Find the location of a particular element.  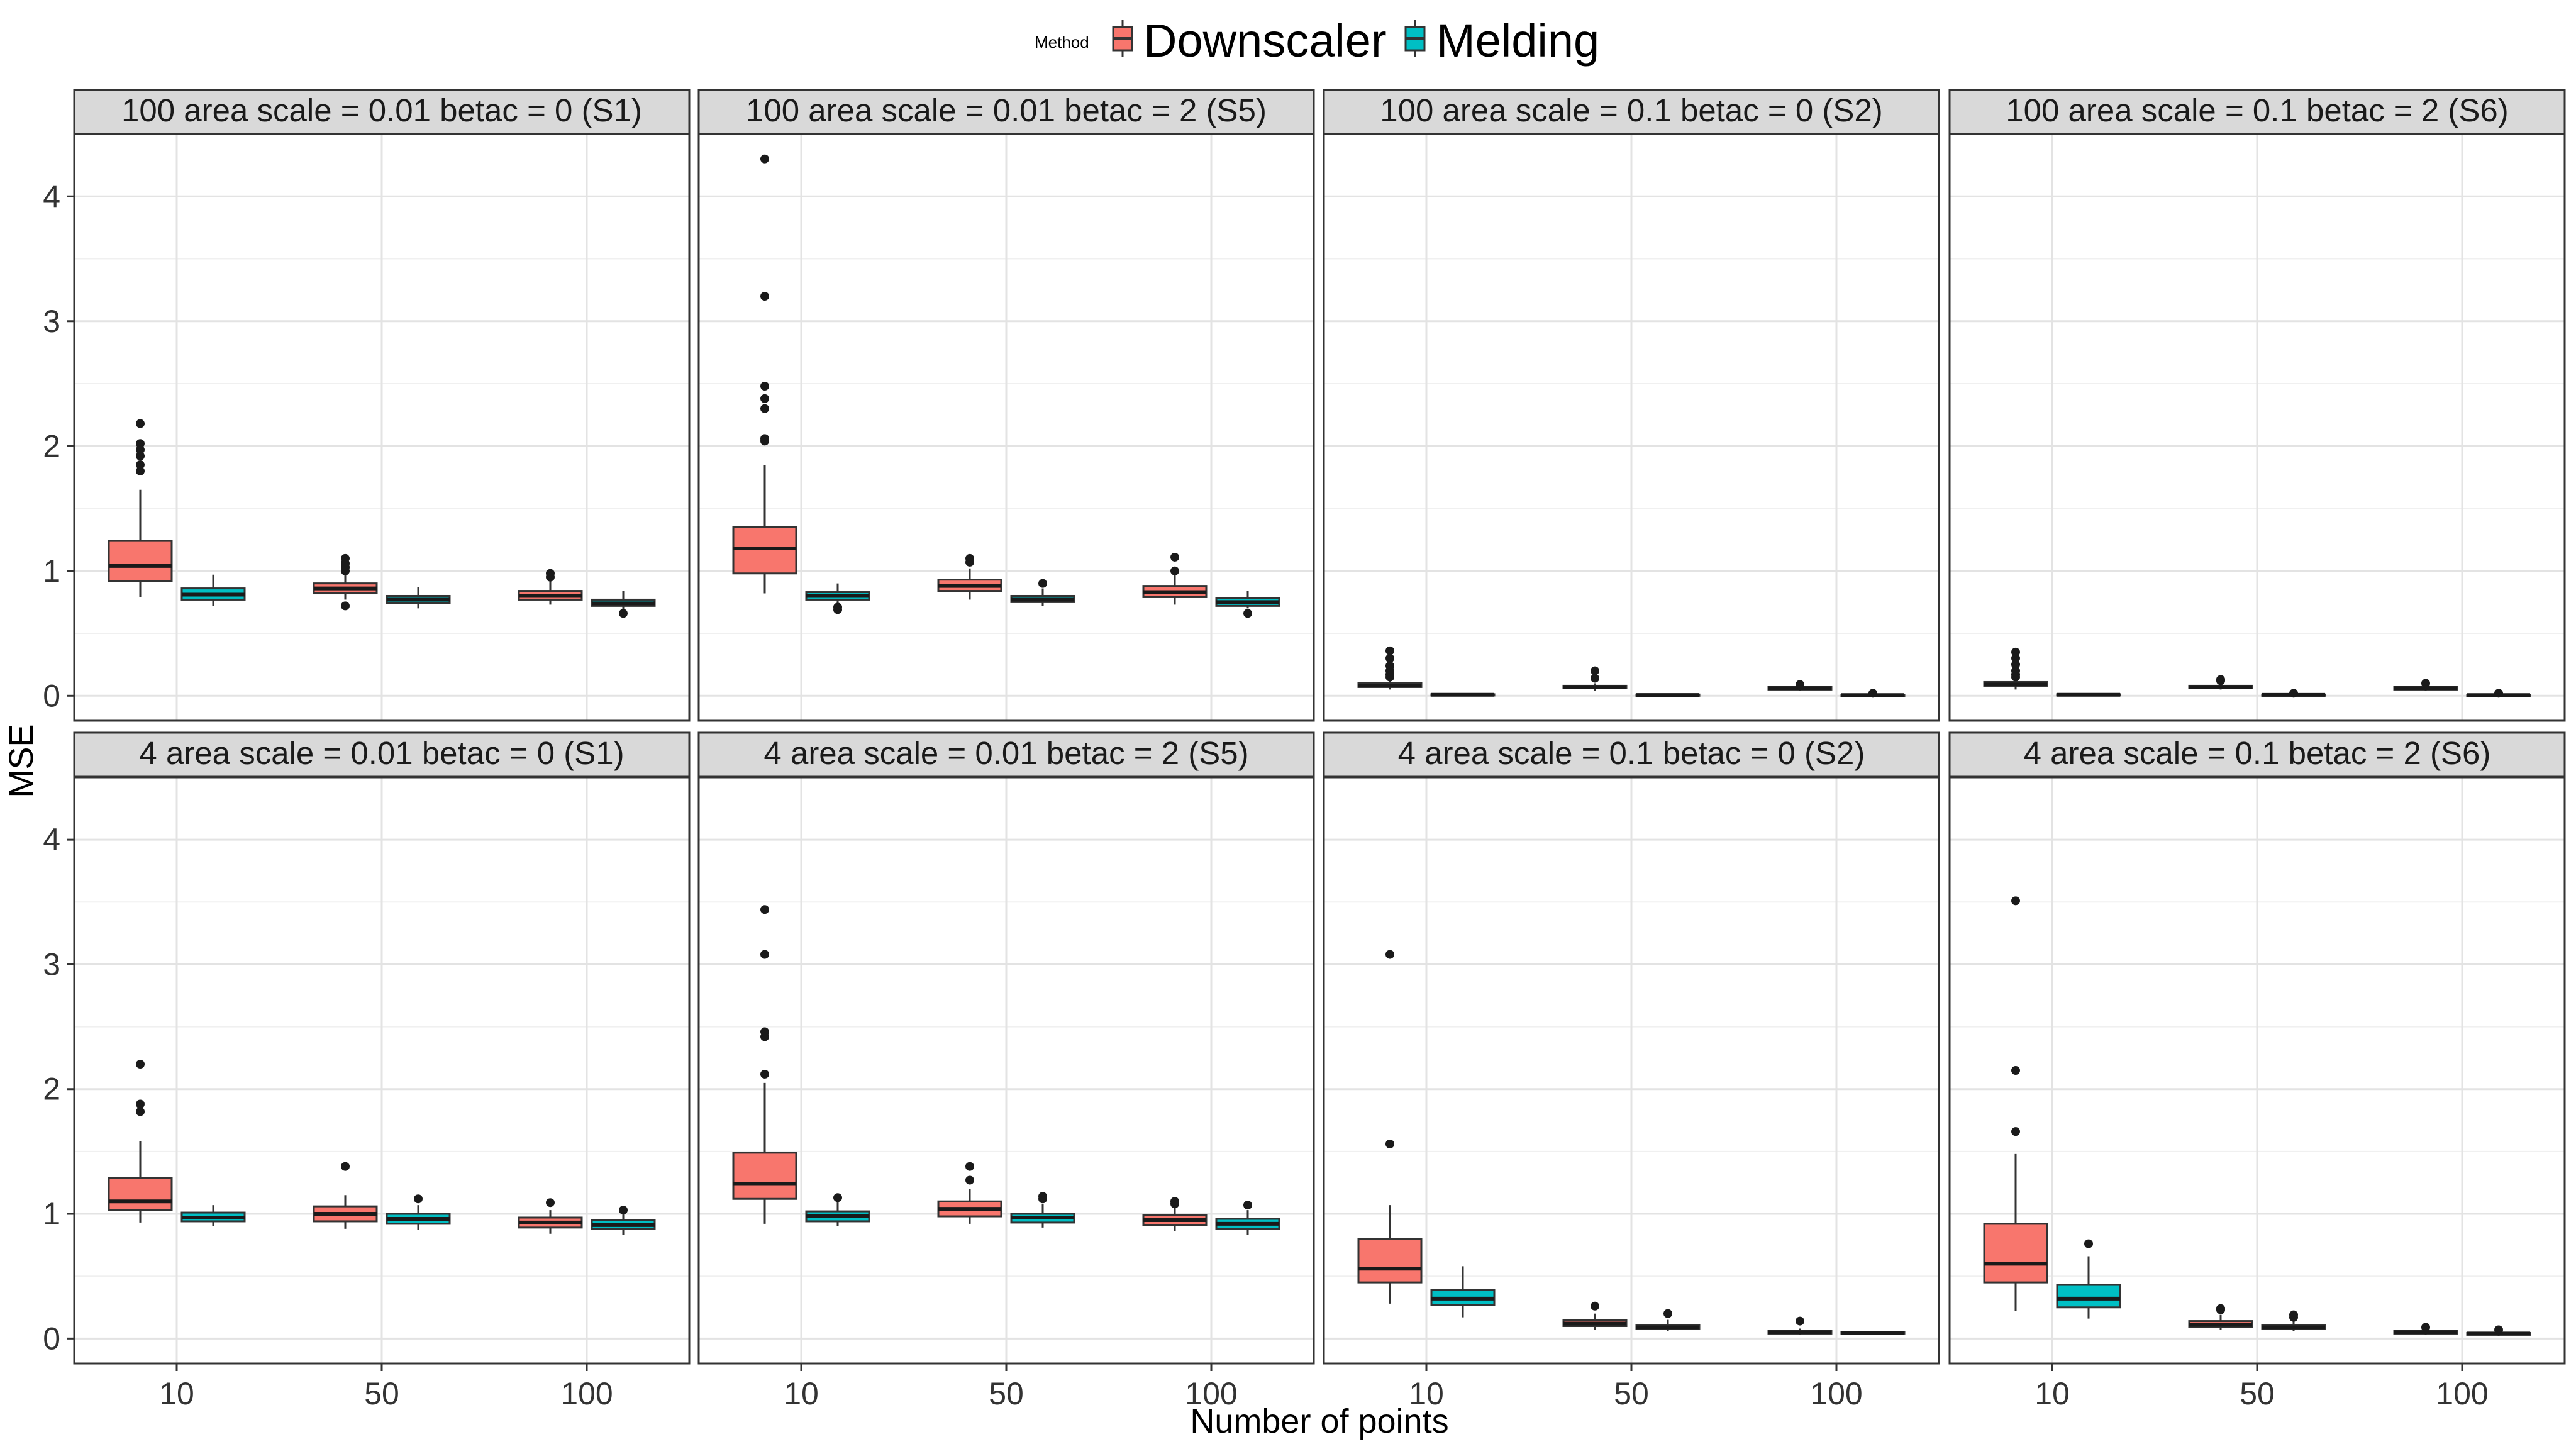

strip-label: 100 area scale = 0.01 betac = 0 (S1) is located at coordinates (381, 110).